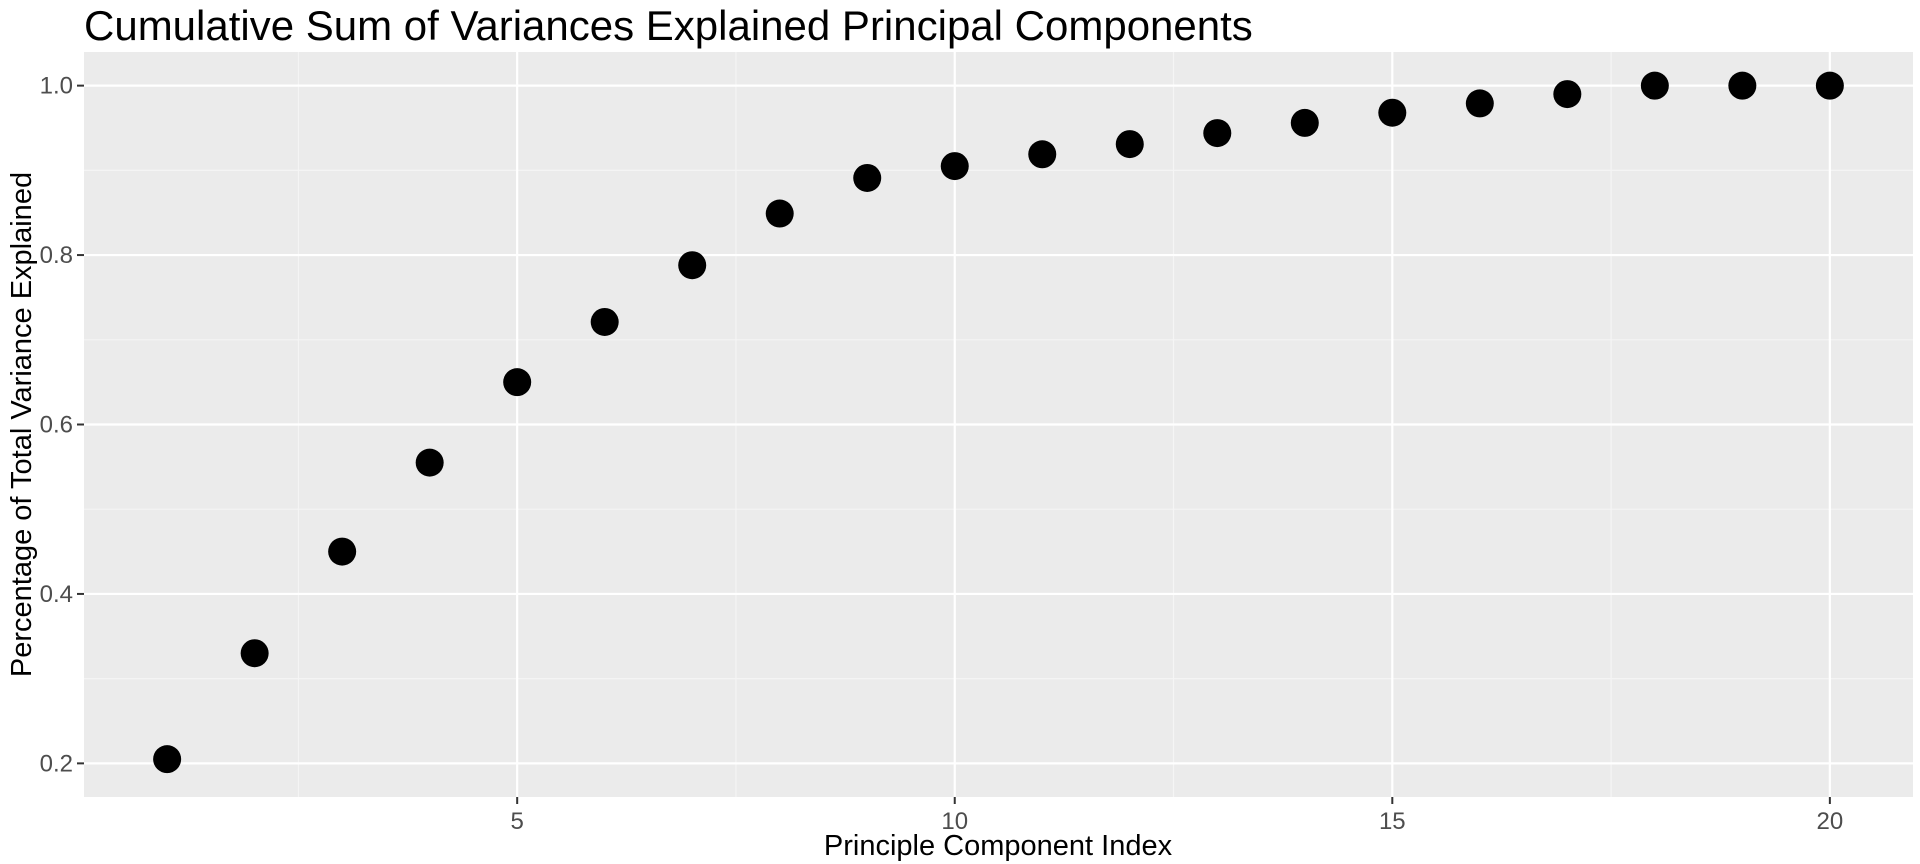  What do you see at coordinates (56, 255) in the screenshot?
I see `y-tick-label: 0.8` at bounding box center [56, 255].